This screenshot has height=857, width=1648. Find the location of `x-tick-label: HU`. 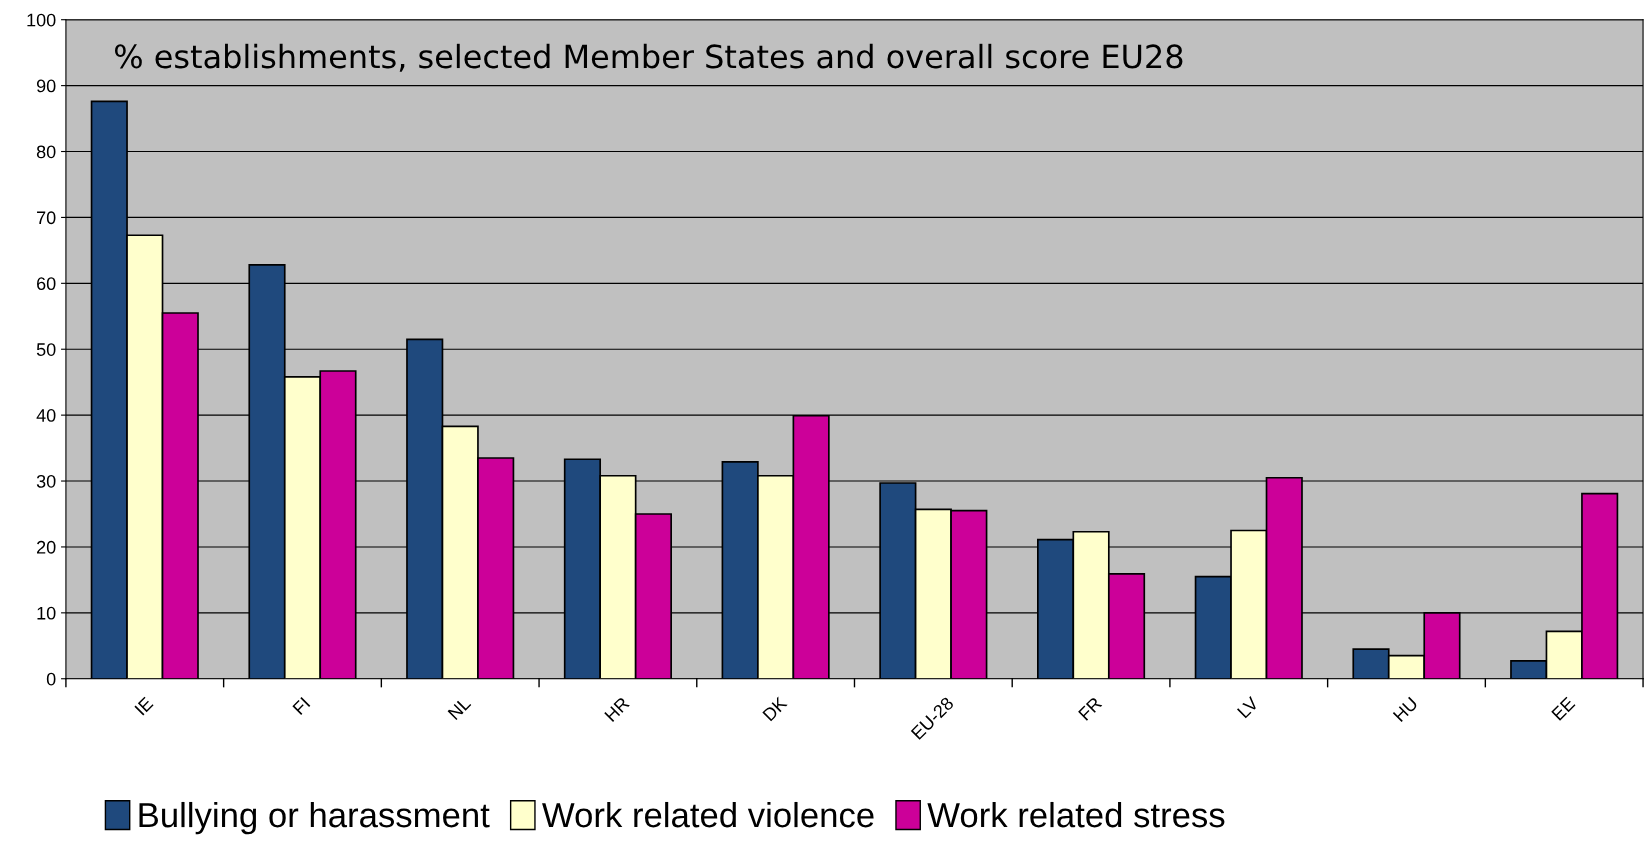

x-tick-label: HU is located at coordinates (1405, 709).